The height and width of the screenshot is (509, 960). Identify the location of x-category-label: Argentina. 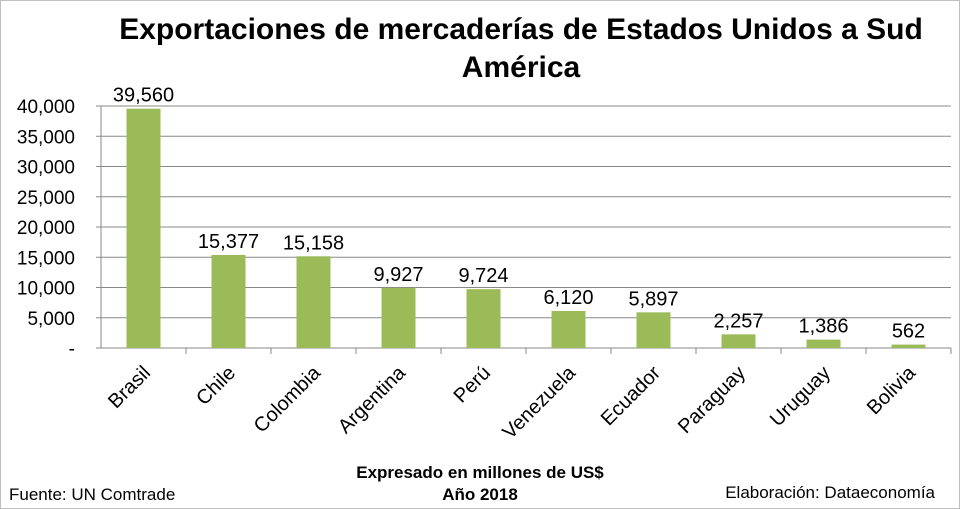
(372, 399).